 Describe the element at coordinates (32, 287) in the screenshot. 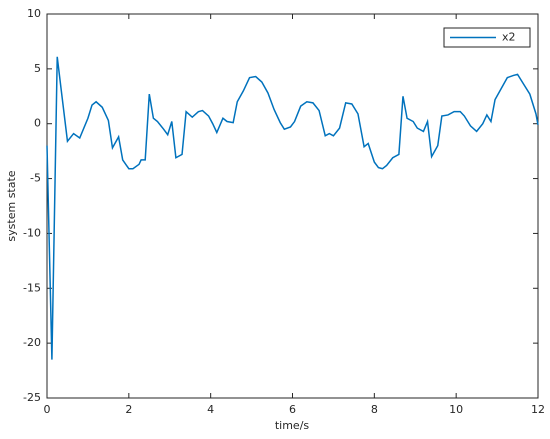

I see `y-tick-label: -15` at that location.